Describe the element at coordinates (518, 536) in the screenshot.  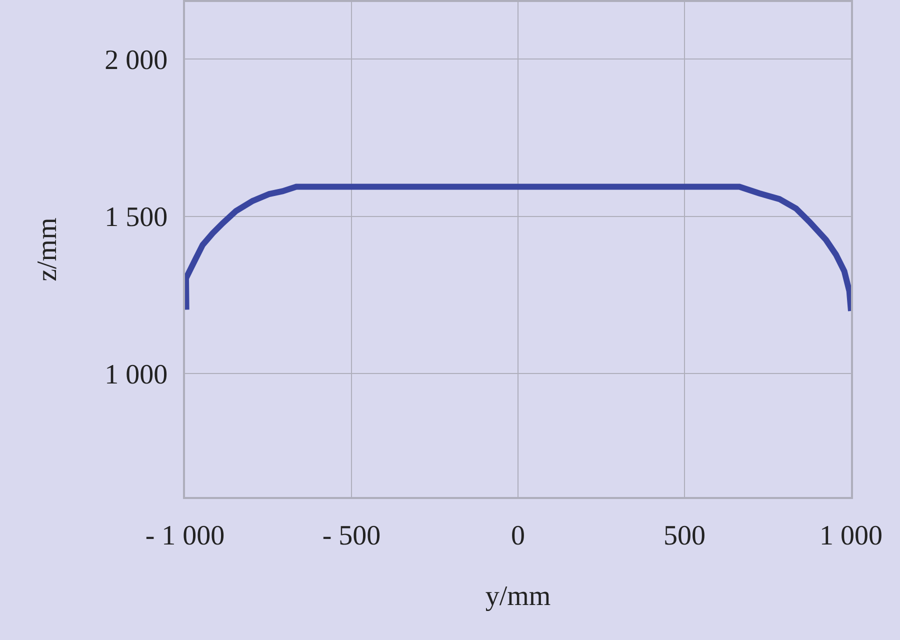
I see `x-tick-label: 0` at that location.